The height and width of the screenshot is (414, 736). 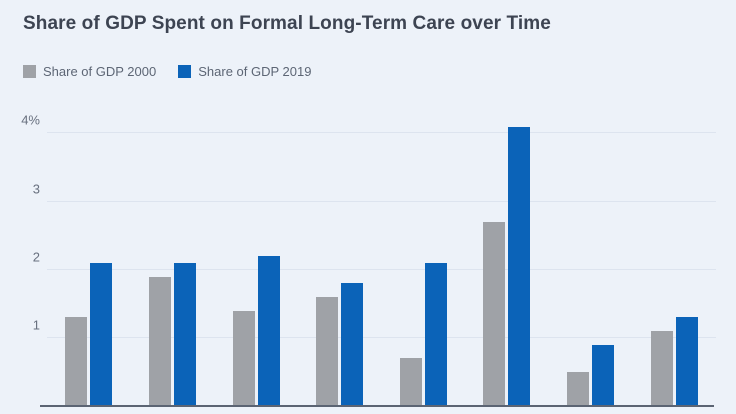 What do you see at coordinates (327, 351) in the screenshot?
I see `bar-series-2000-group4` at bounding box center [327, 351].